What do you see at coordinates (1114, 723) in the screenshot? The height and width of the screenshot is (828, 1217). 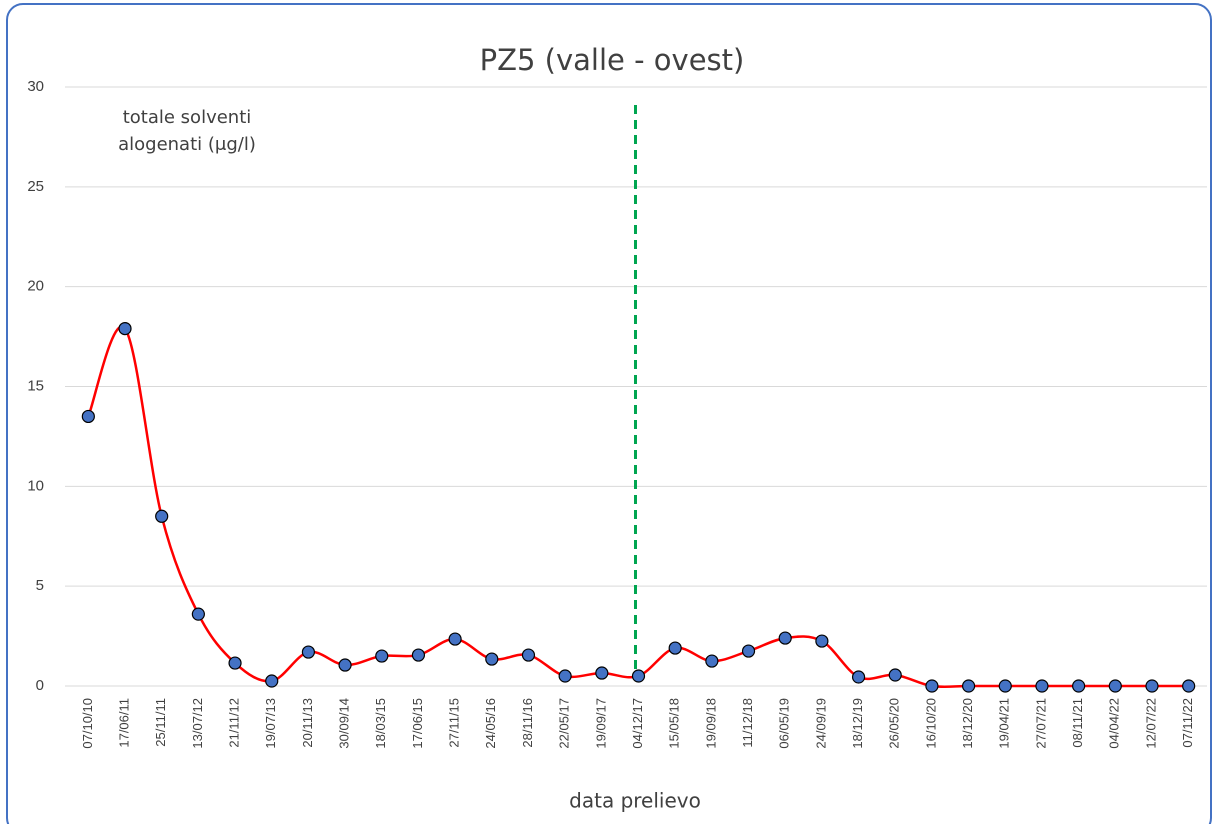 I see `x-tick-label: 04/04/22` at bounding box center [1114, 723].